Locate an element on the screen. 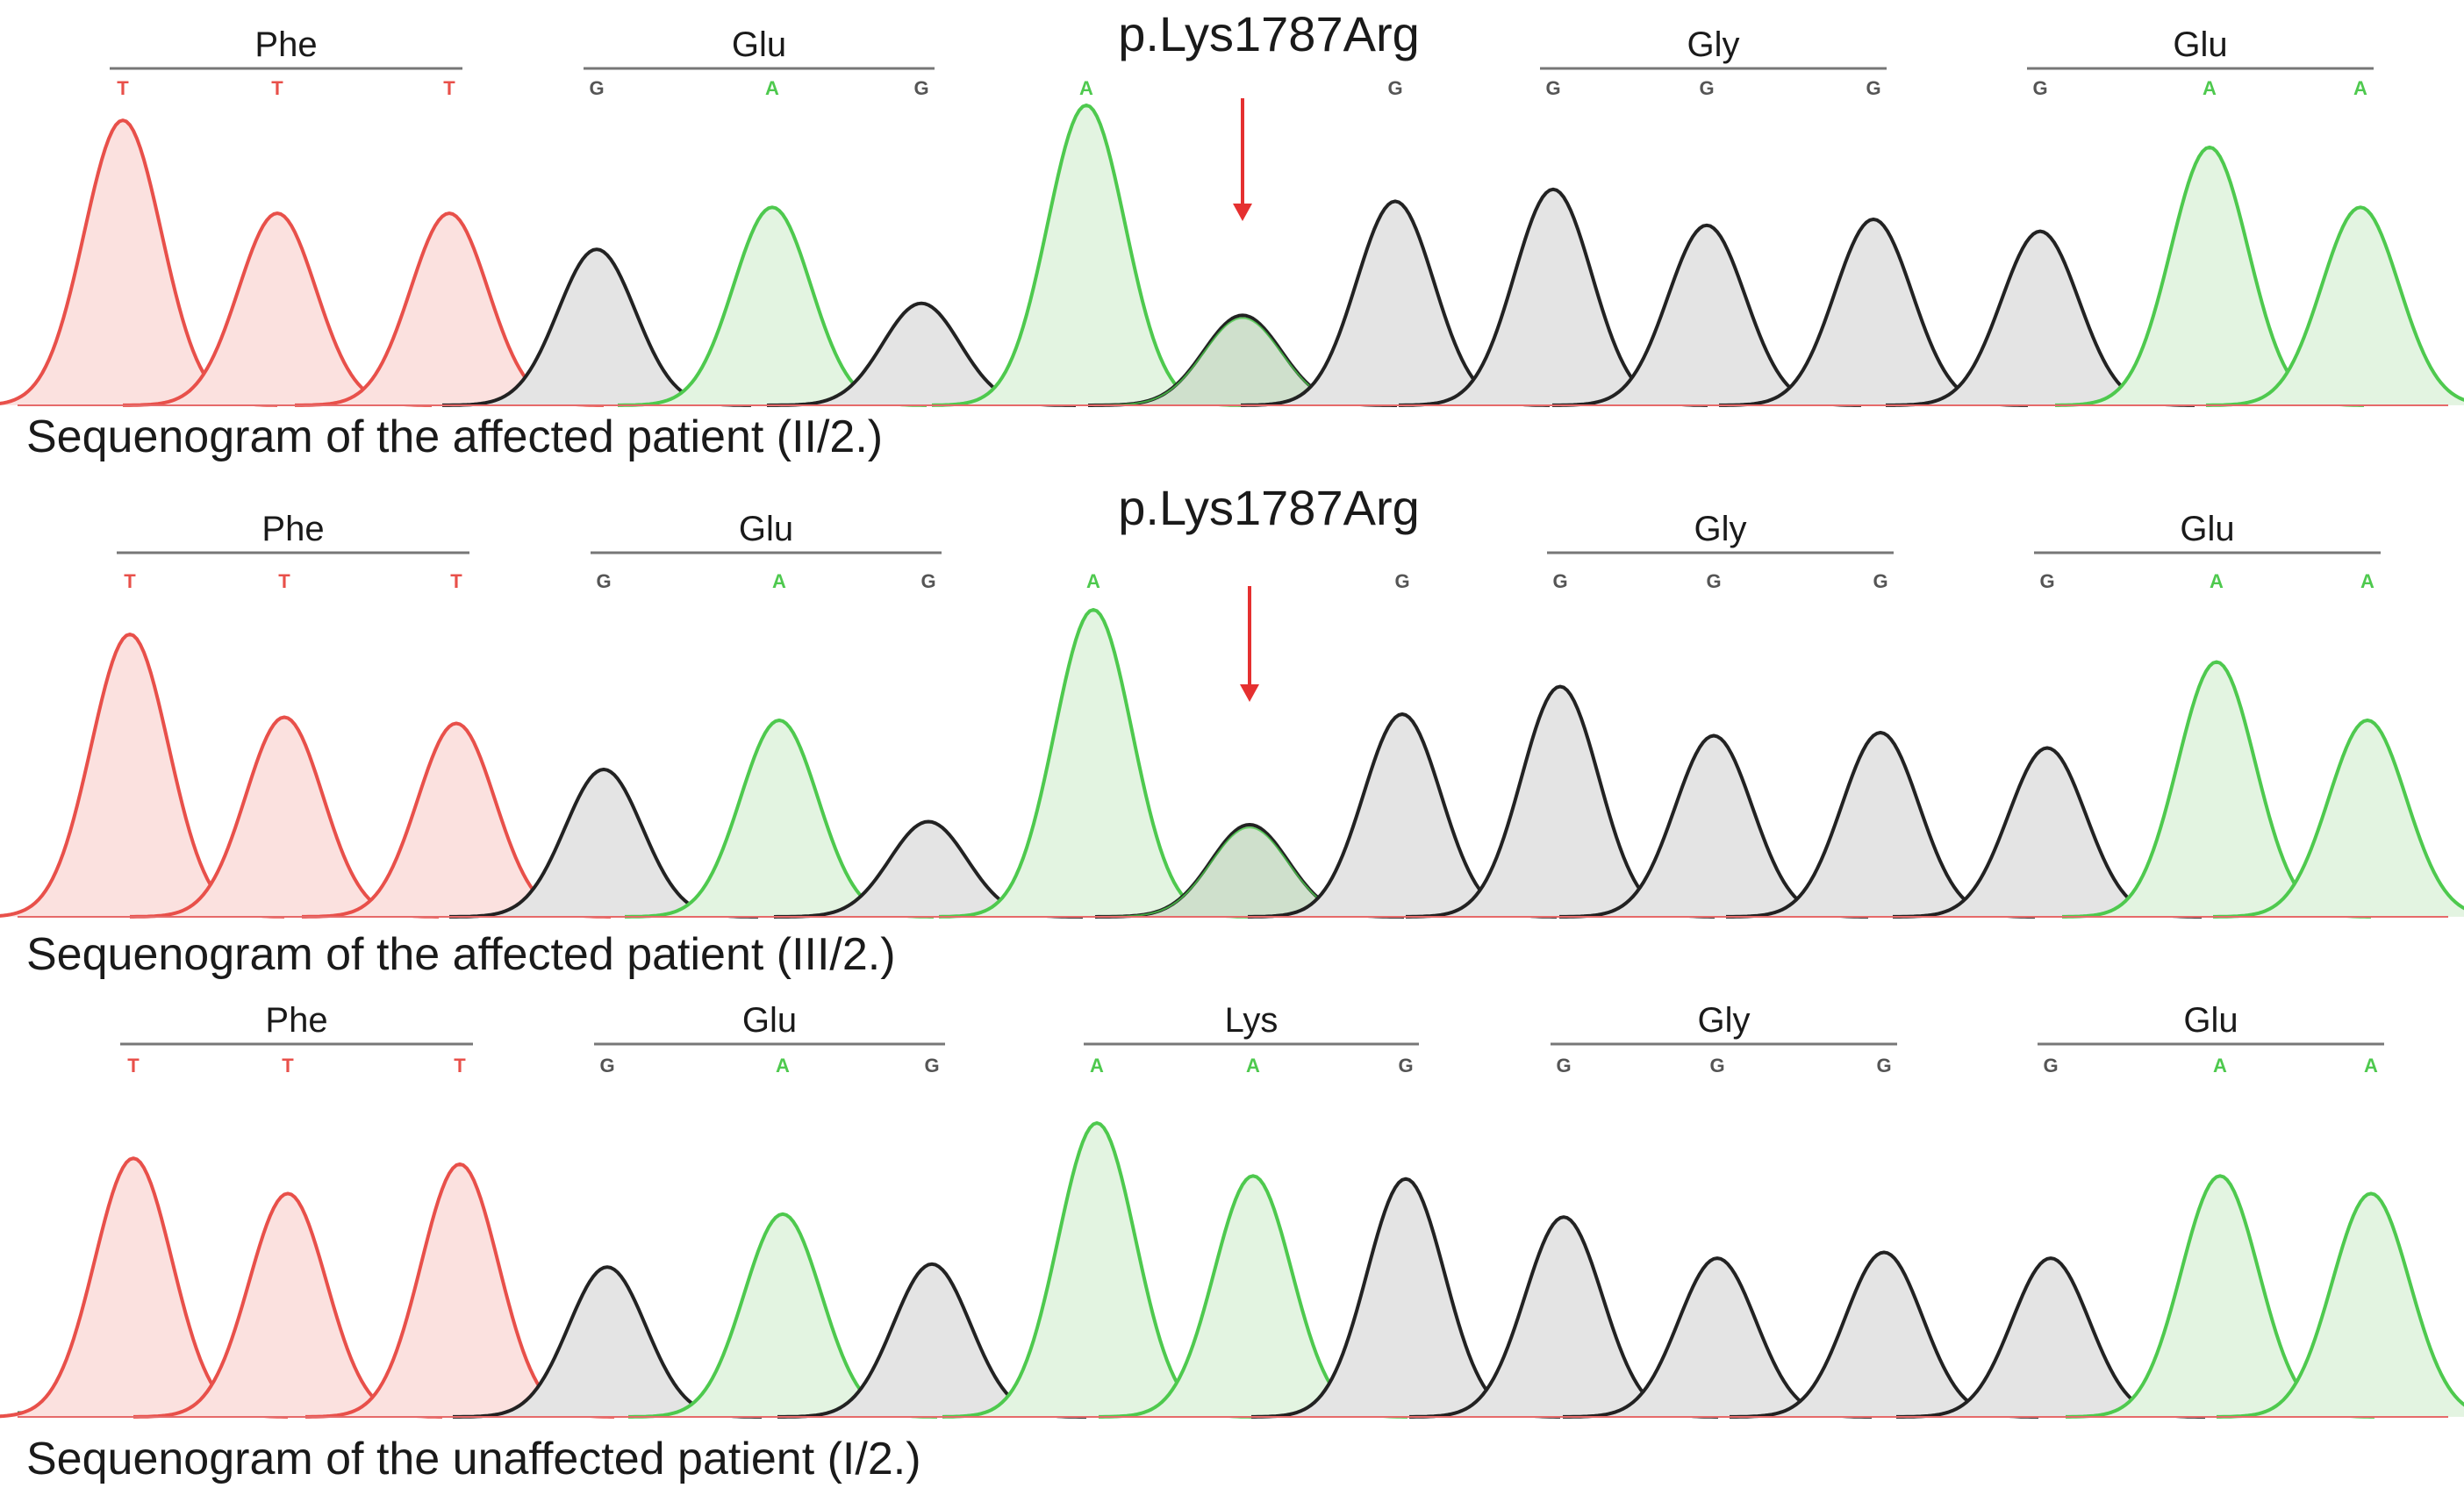  codon-row-2: Phe T T T Glu G A G A G Gly G G G Glu G A A is located at coordinates (1249, 551).